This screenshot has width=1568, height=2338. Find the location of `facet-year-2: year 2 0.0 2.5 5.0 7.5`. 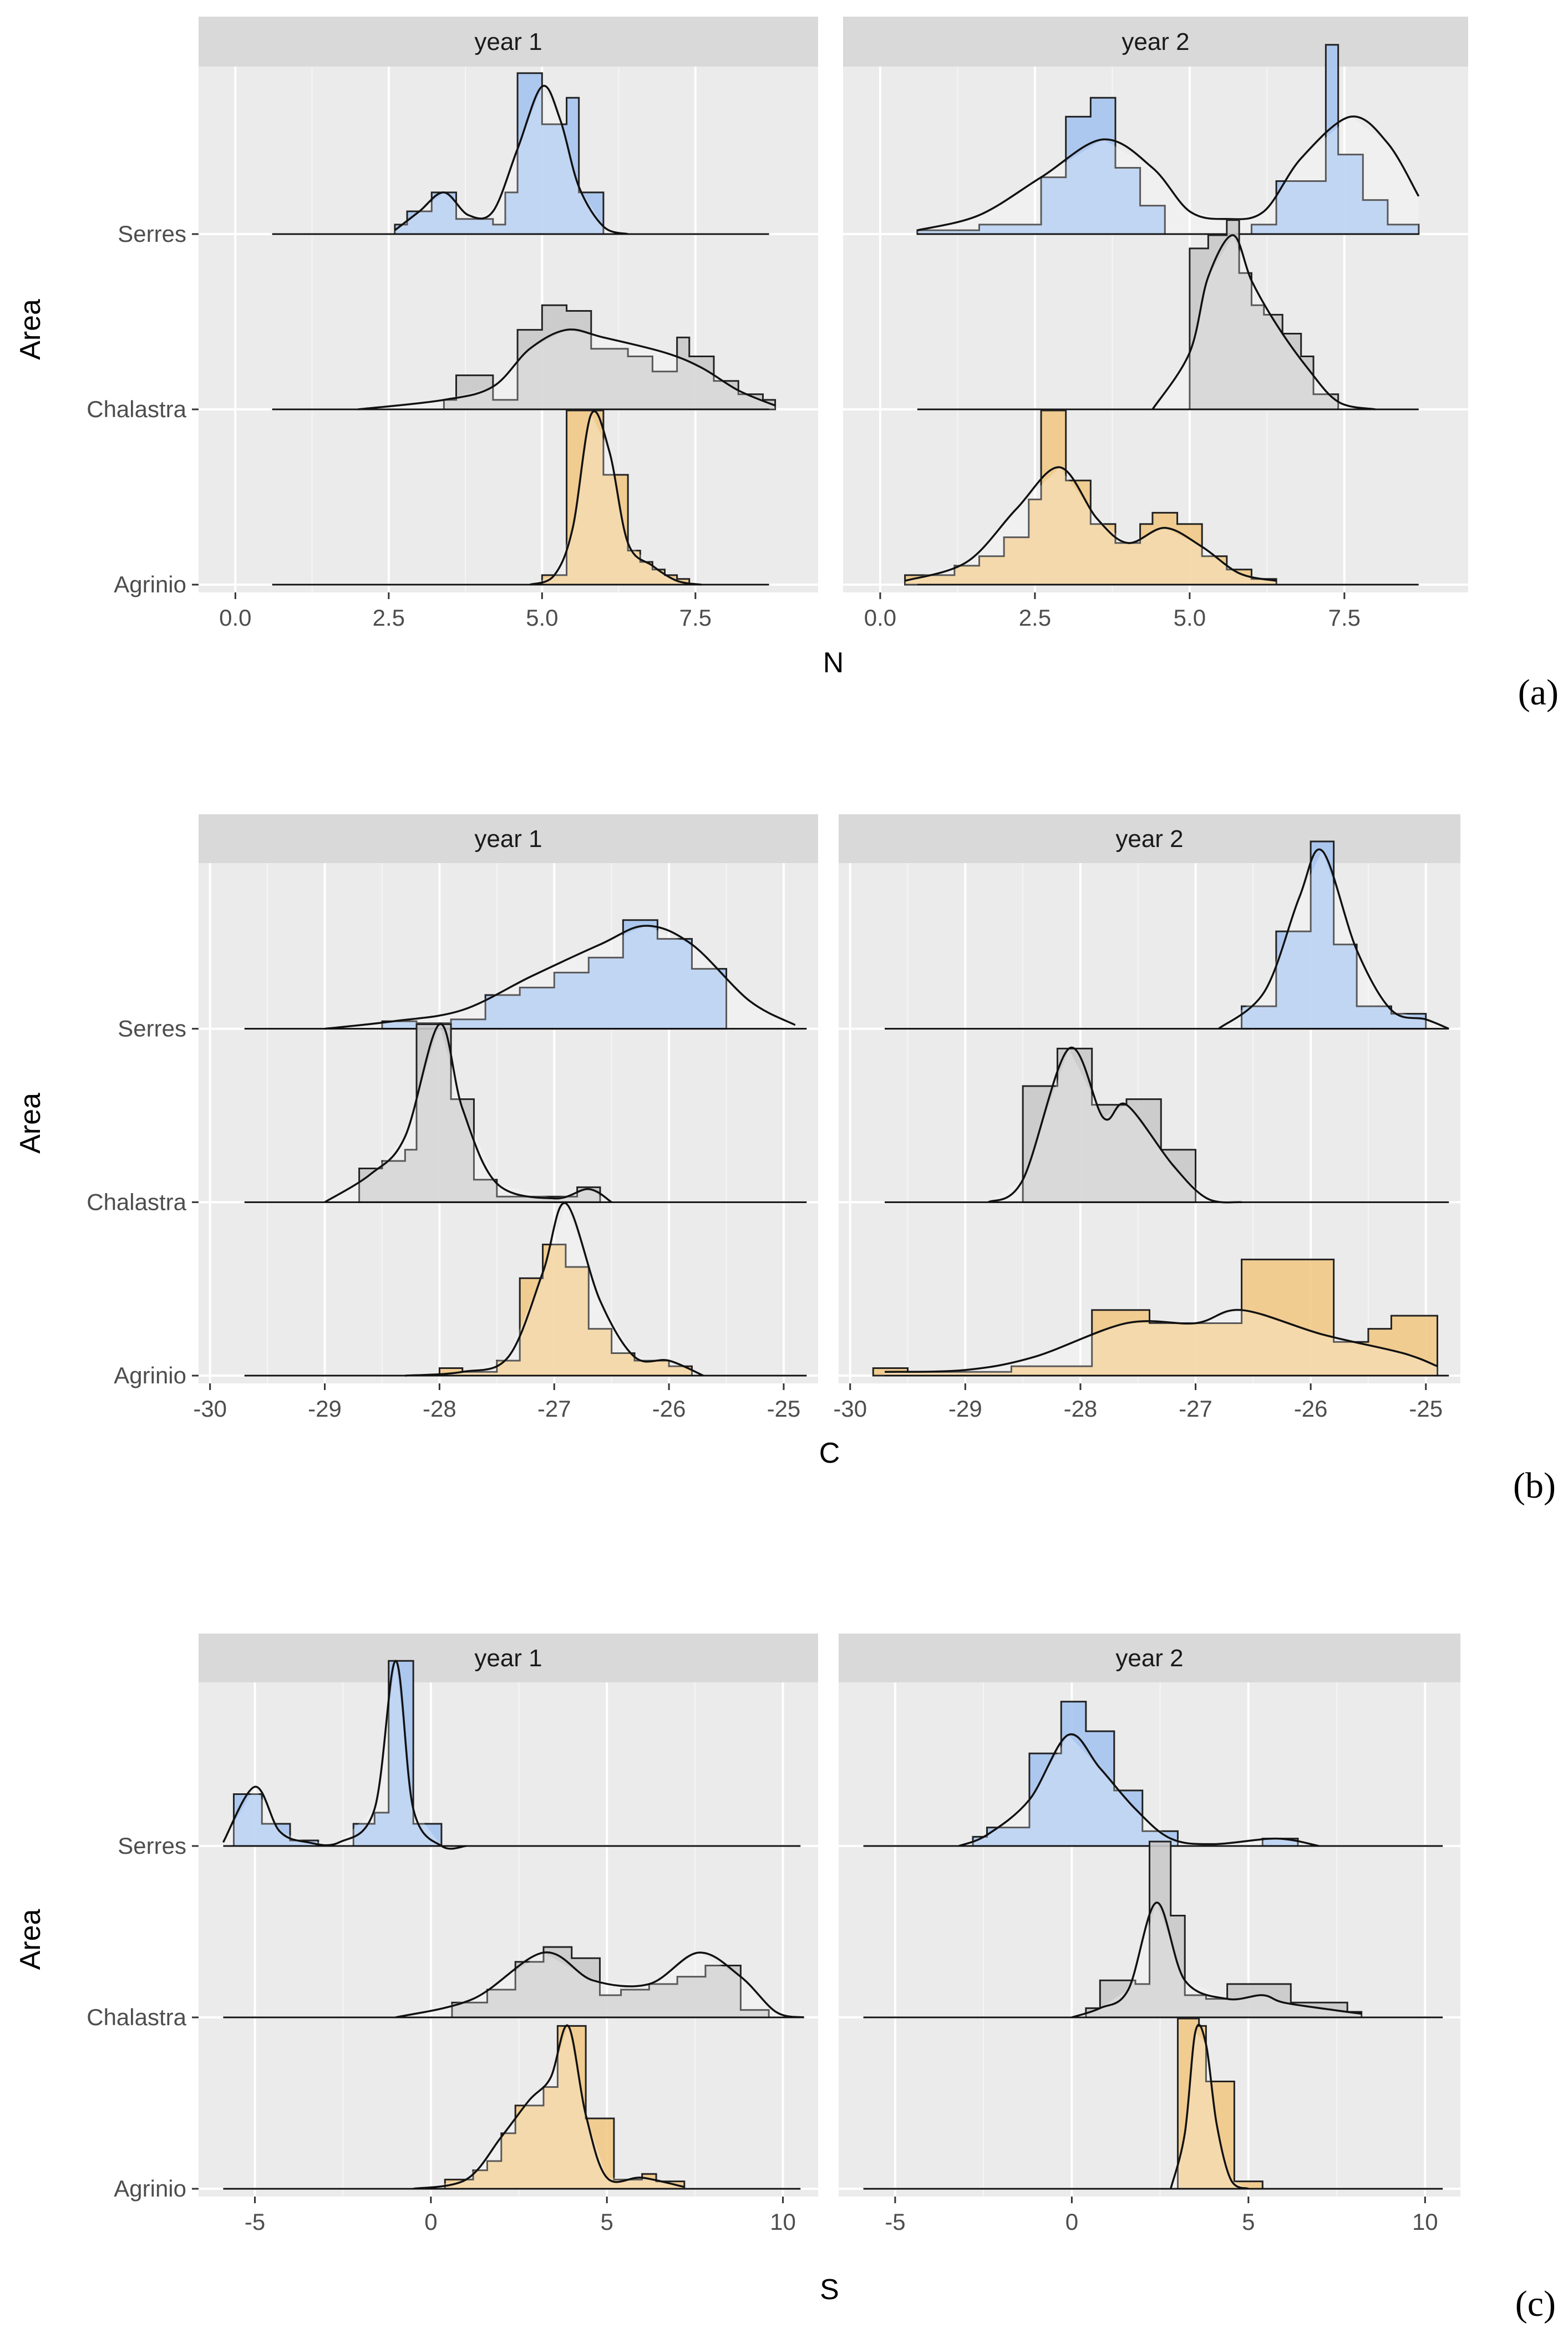

facet-year-2: year 2 0.0 2.5 5.0 7.5 is located at coordinates (1155, 324).